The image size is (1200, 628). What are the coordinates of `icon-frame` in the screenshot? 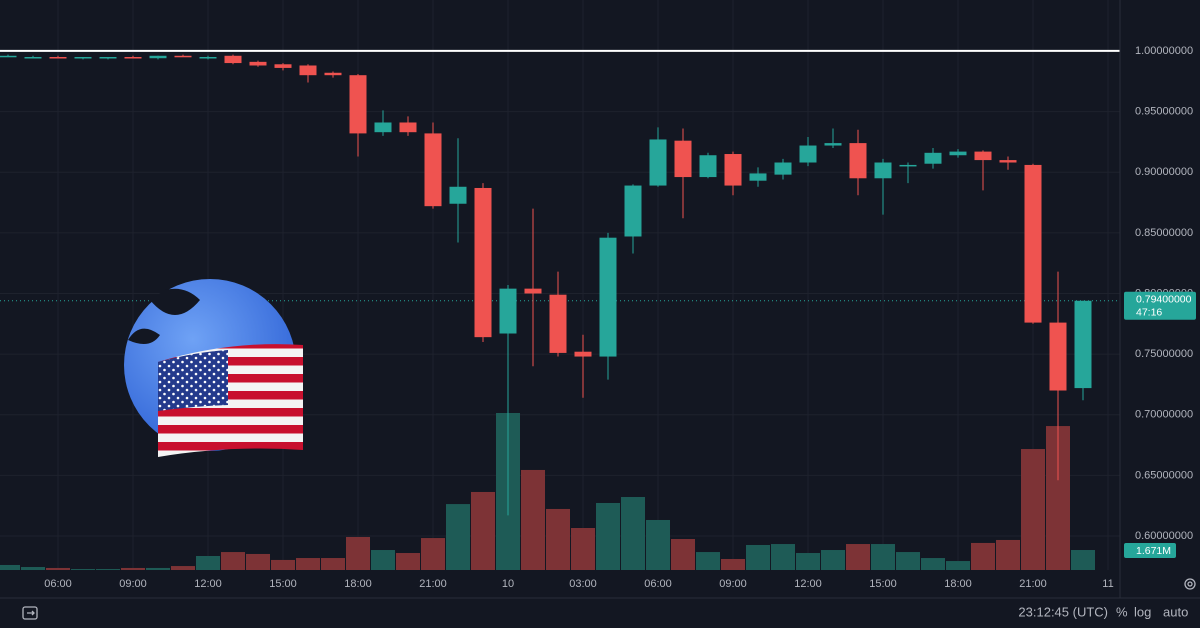 It's located at (30, 613).